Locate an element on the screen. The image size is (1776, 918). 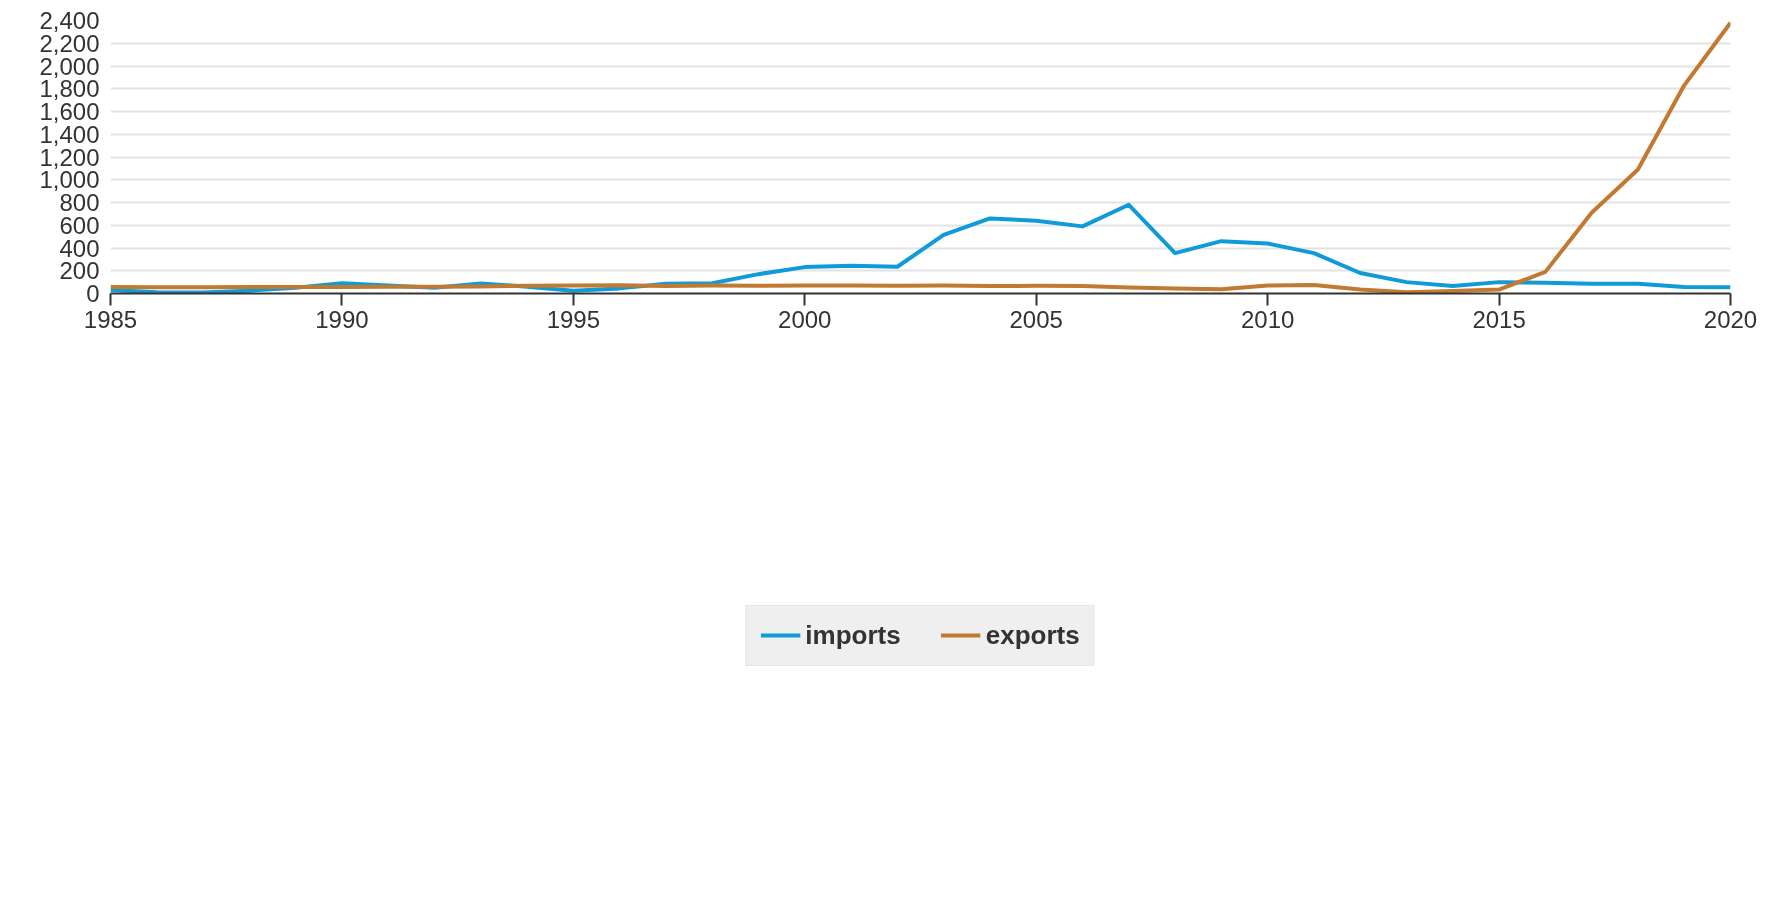
x-tick-label: 1995 is located at coordinates (573, 319).